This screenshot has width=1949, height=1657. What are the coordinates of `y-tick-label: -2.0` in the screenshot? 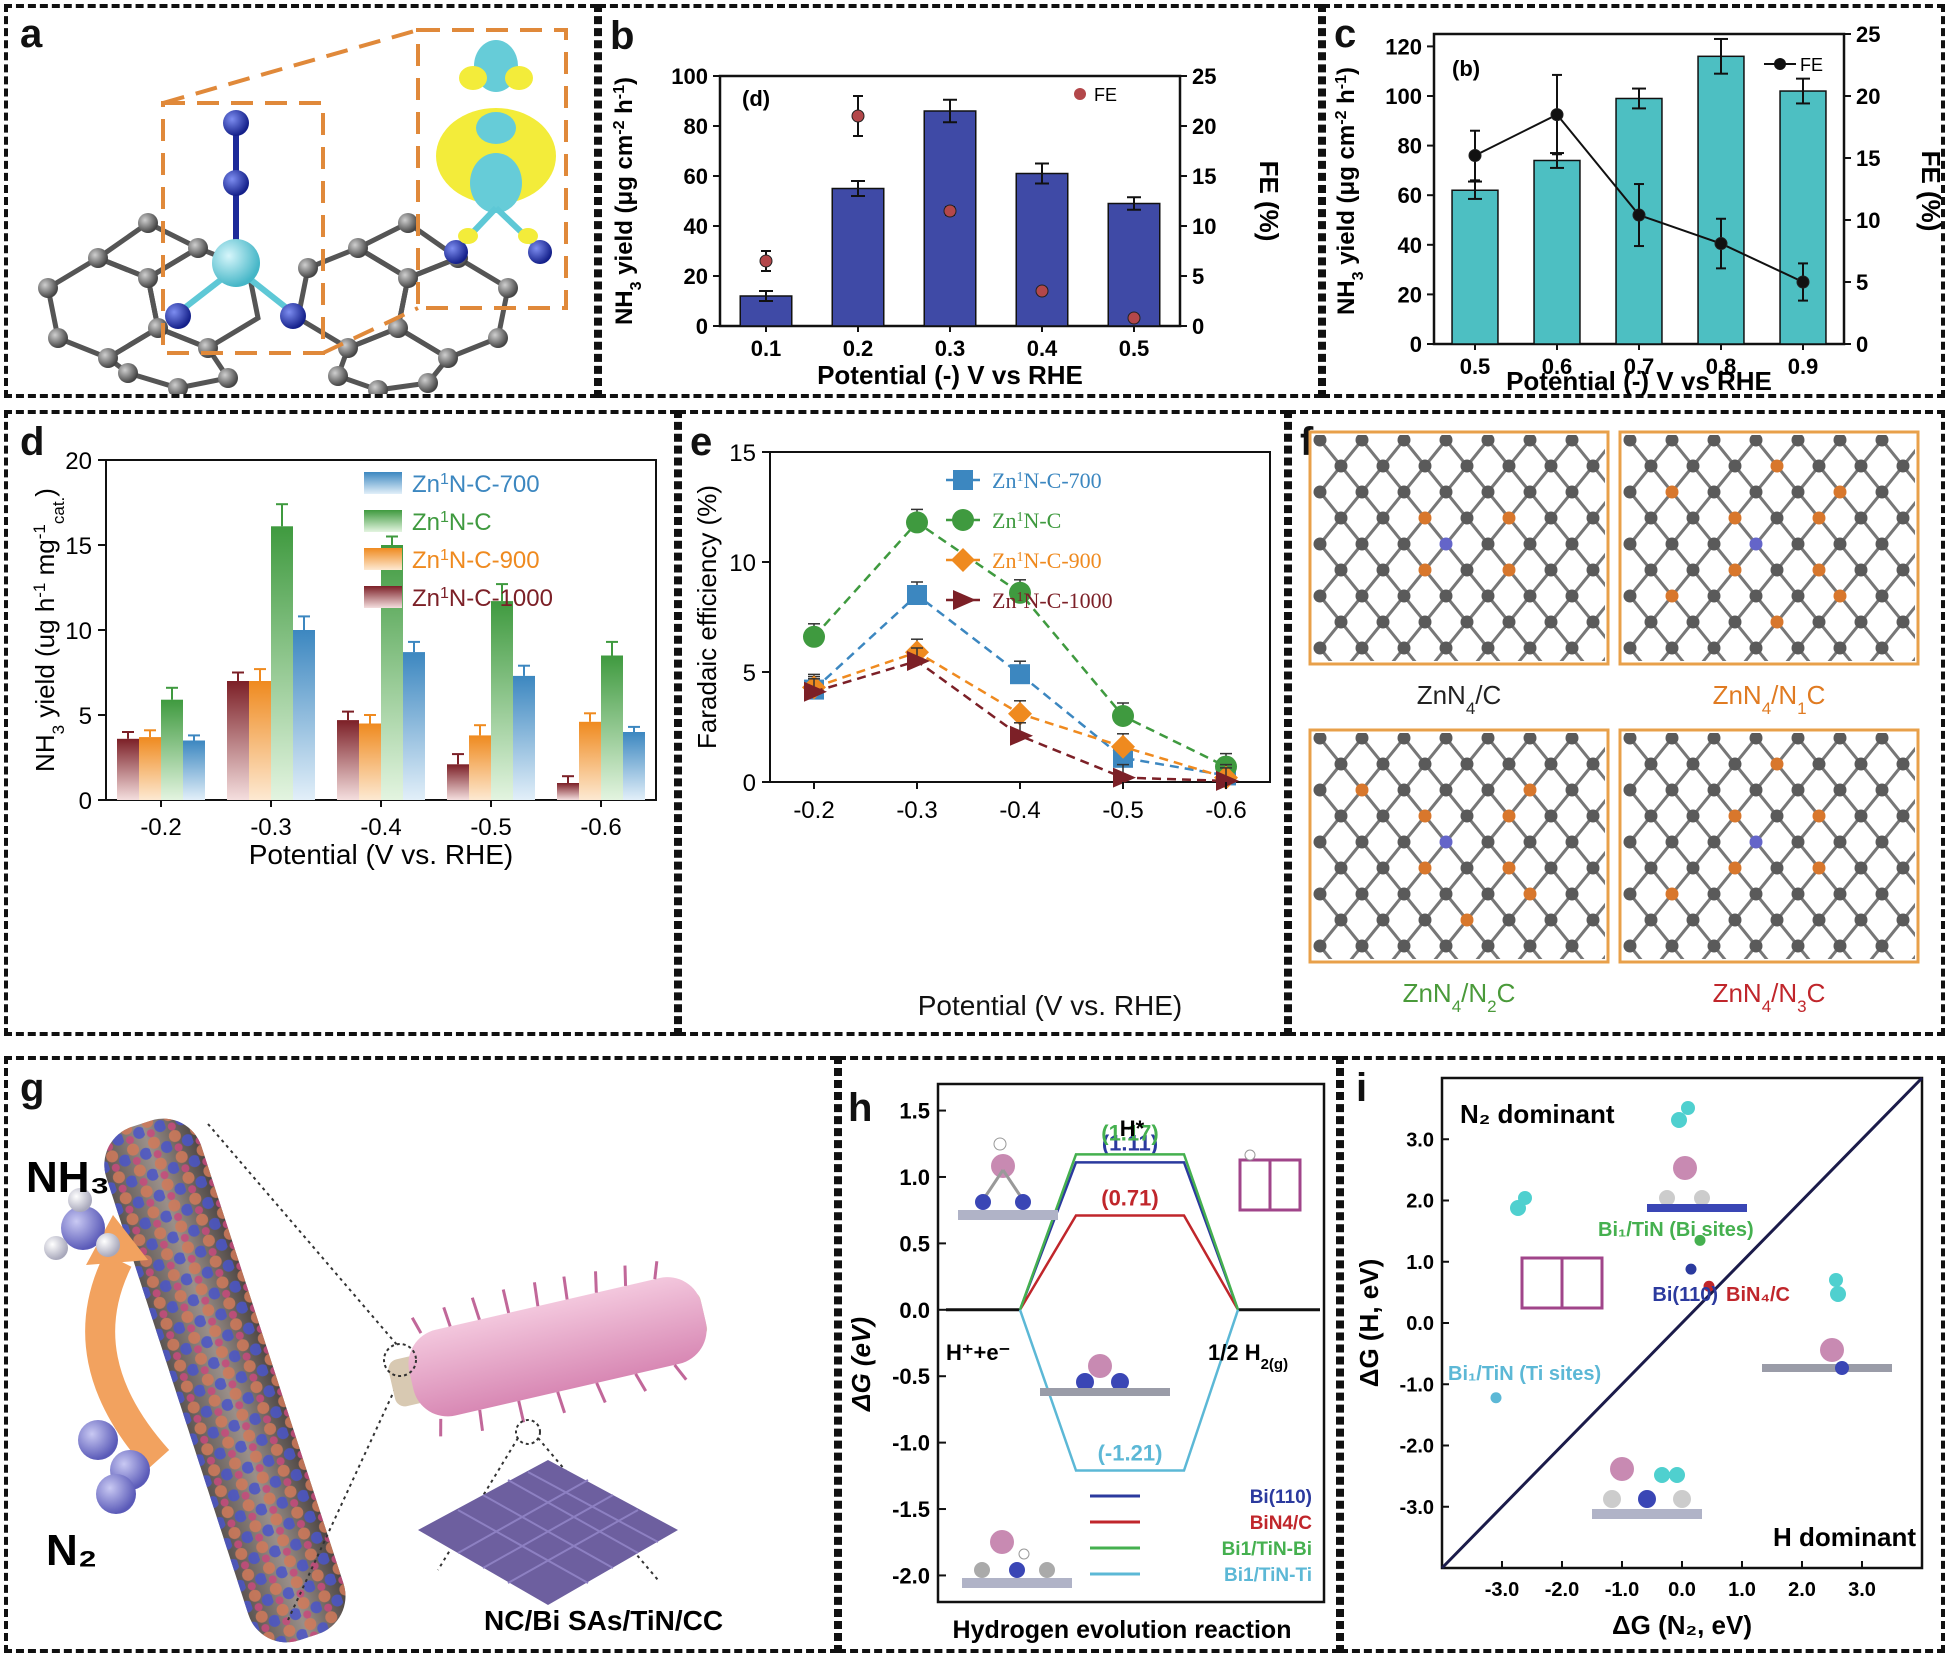 It's located at (1417, 1447).